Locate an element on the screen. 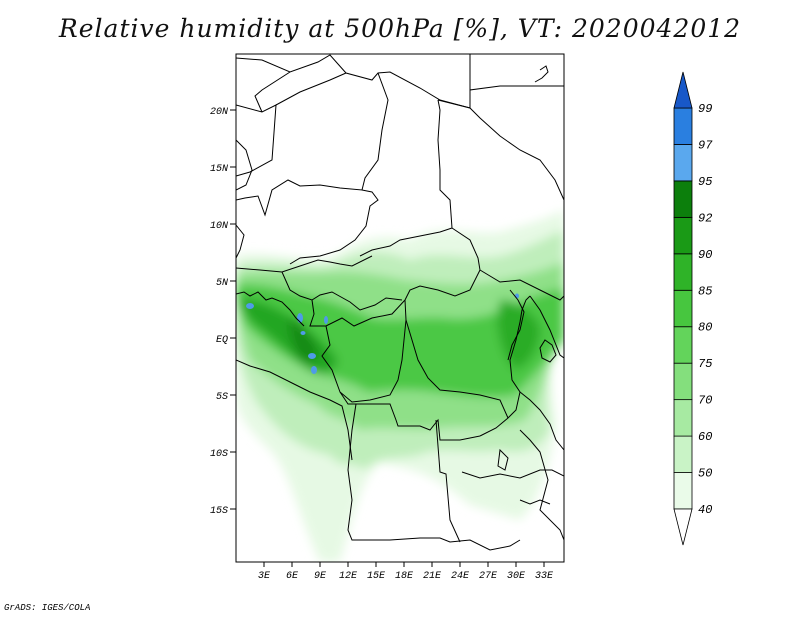  lon-label: 18E is located at coordinates (404, 576).